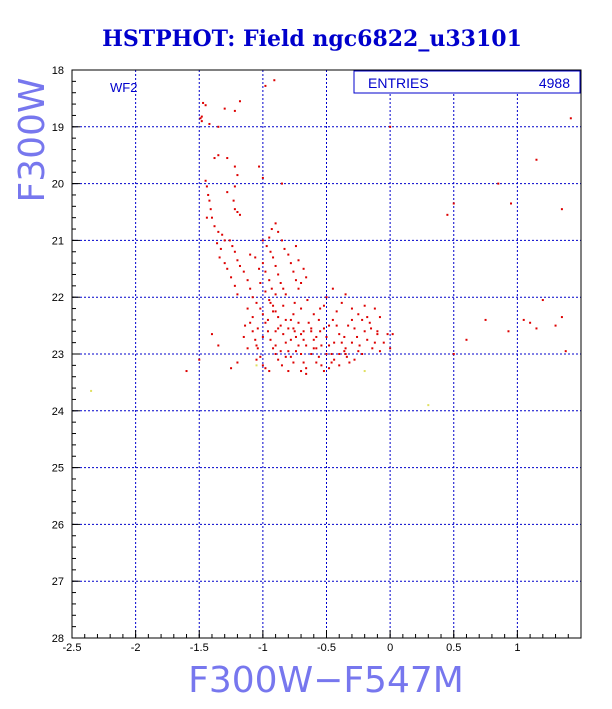 The width and height of the screenshot is (612, 709). What do you see at coordinates (72, 648) in the screenshot?
I see `x-tick-label: -2.5` at bounding box center [72, 648].